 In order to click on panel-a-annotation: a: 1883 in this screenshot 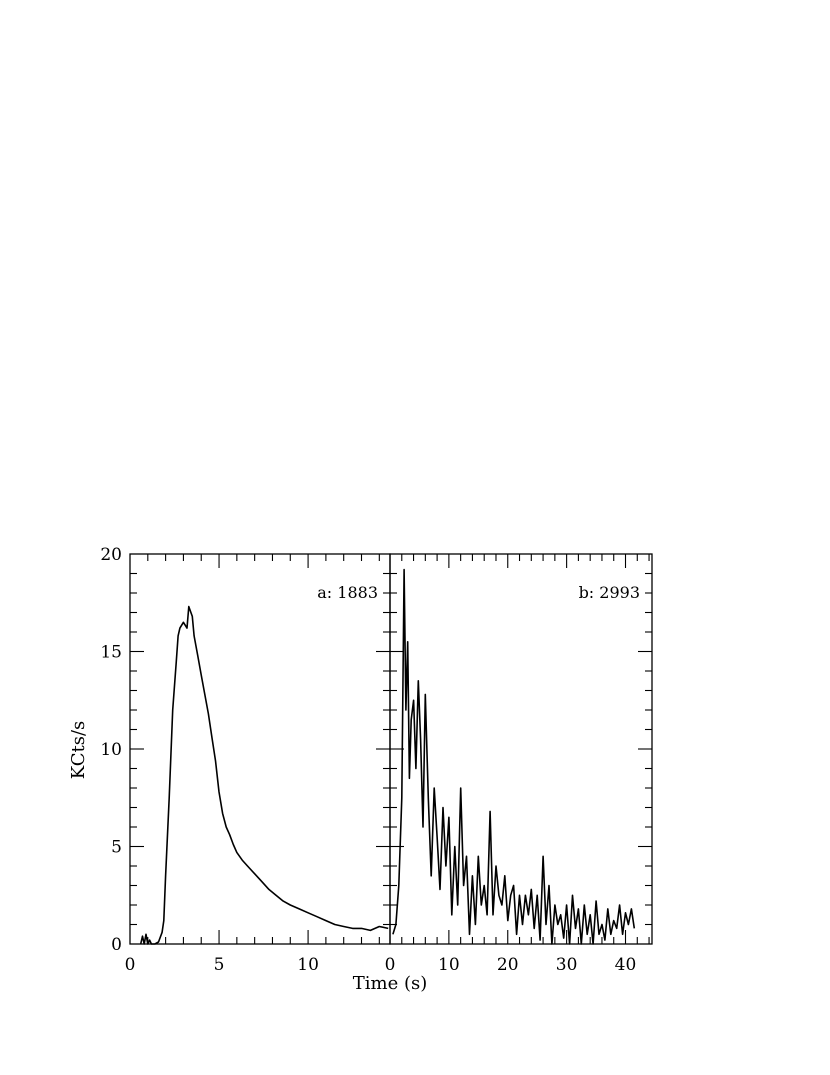, I will do `click(347, 592)`.